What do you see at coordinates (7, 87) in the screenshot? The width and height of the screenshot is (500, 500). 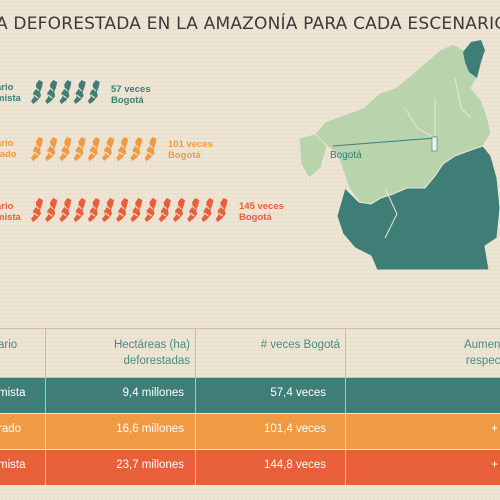 I see `scenario-1-label-line1: ario` at bounding box center [7, 87].